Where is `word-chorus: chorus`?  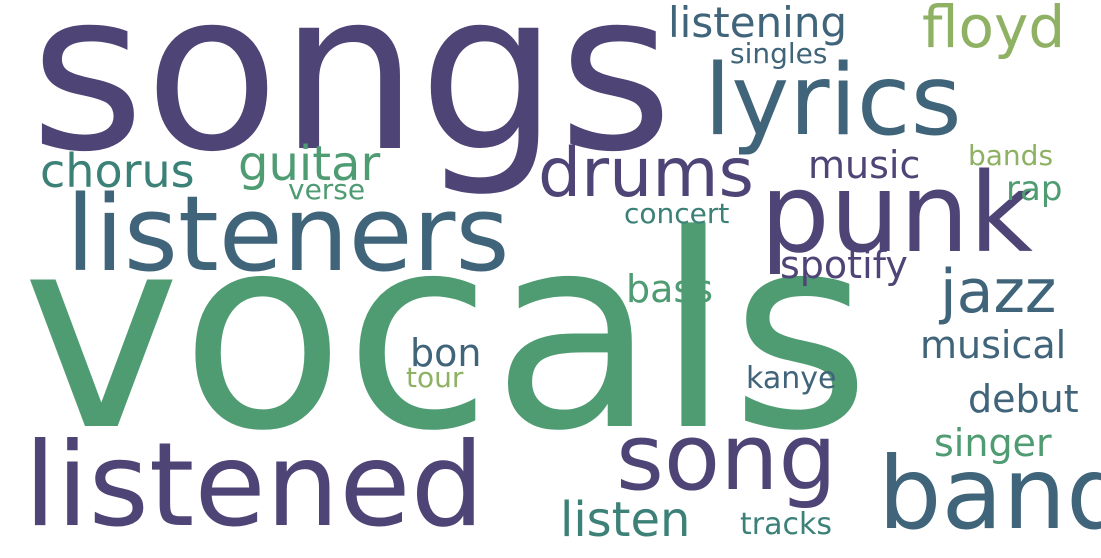
word-chorus: chorus is located at coordinates (117, 171).